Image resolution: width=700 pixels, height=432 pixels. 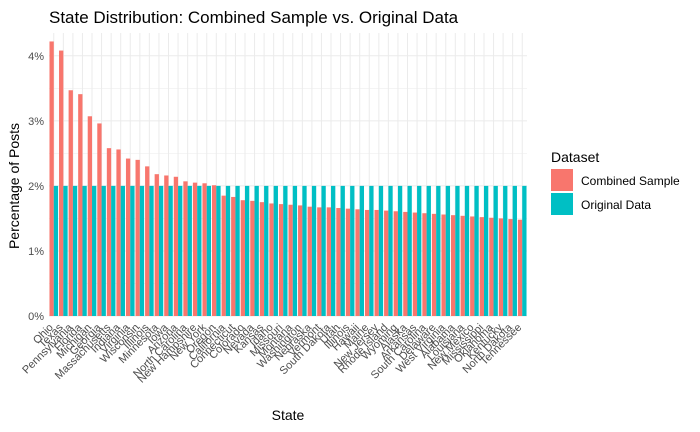 I want to click on legend-key-original-data, so click(x=562, y=204).